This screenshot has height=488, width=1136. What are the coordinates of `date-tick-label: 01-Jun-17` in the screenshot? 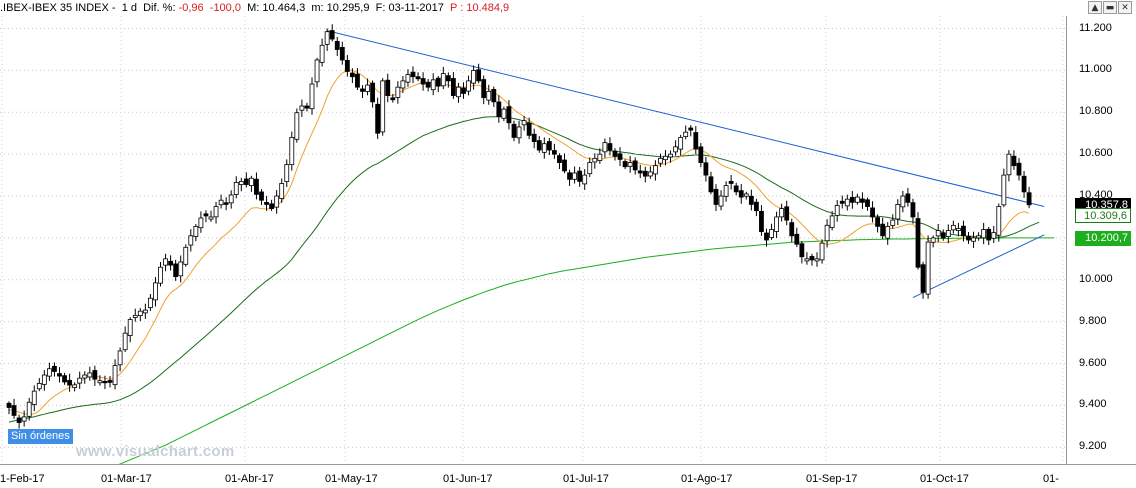 It's located at (468, 479).